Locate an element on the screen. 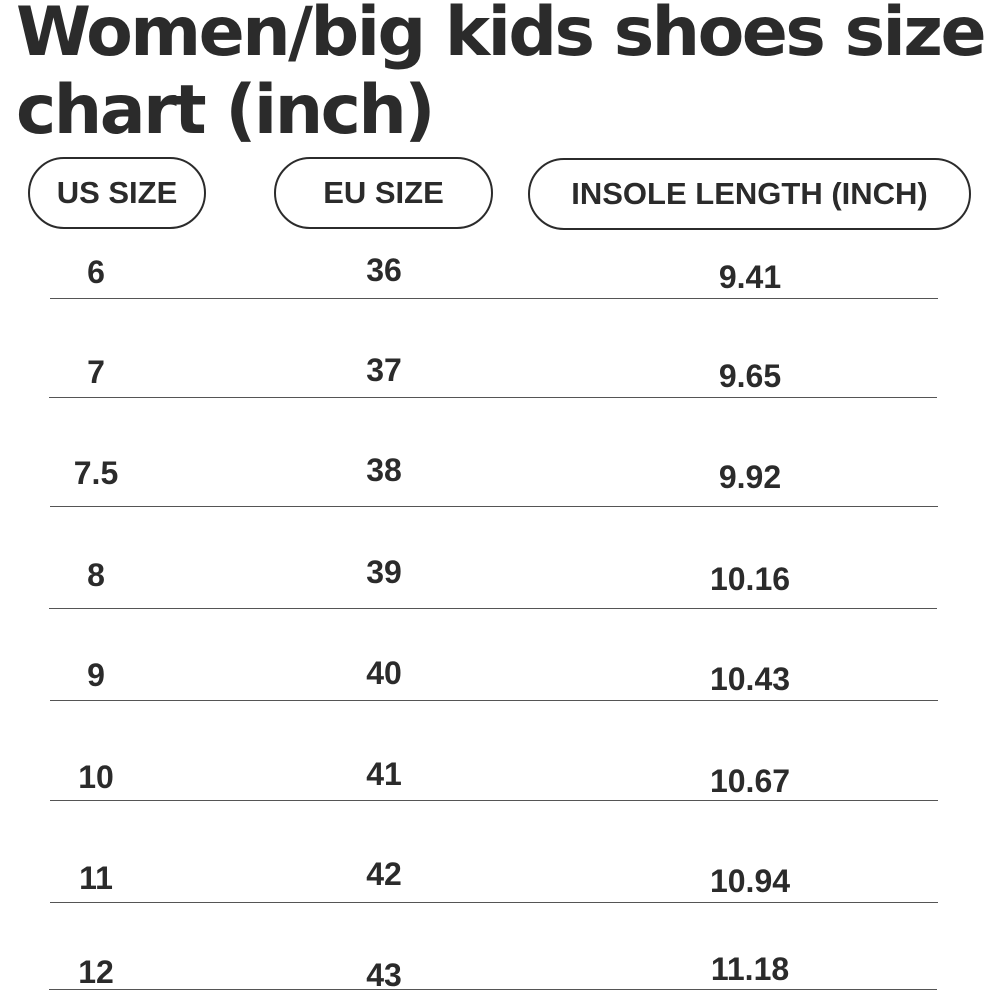 The height and width of the screenshot is (1000, 1000). us-size-cell: 6 is located at coordinates (96, 272).